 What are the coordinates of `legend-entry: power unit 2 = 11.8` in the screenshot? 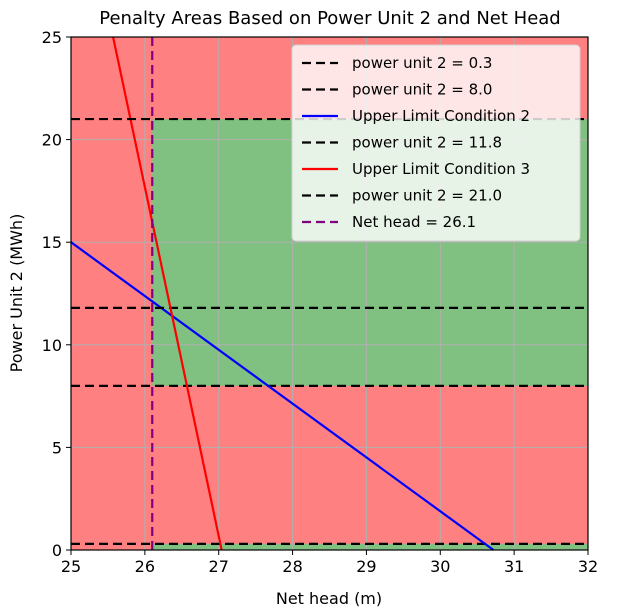 It's located at (427, 143).